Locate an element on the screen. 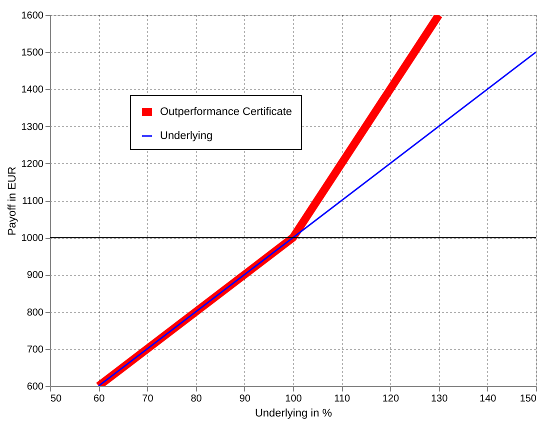 The width and height of the screenshot is (547, 423). y-tick-label: 700 is located at coordinates (35, 350).